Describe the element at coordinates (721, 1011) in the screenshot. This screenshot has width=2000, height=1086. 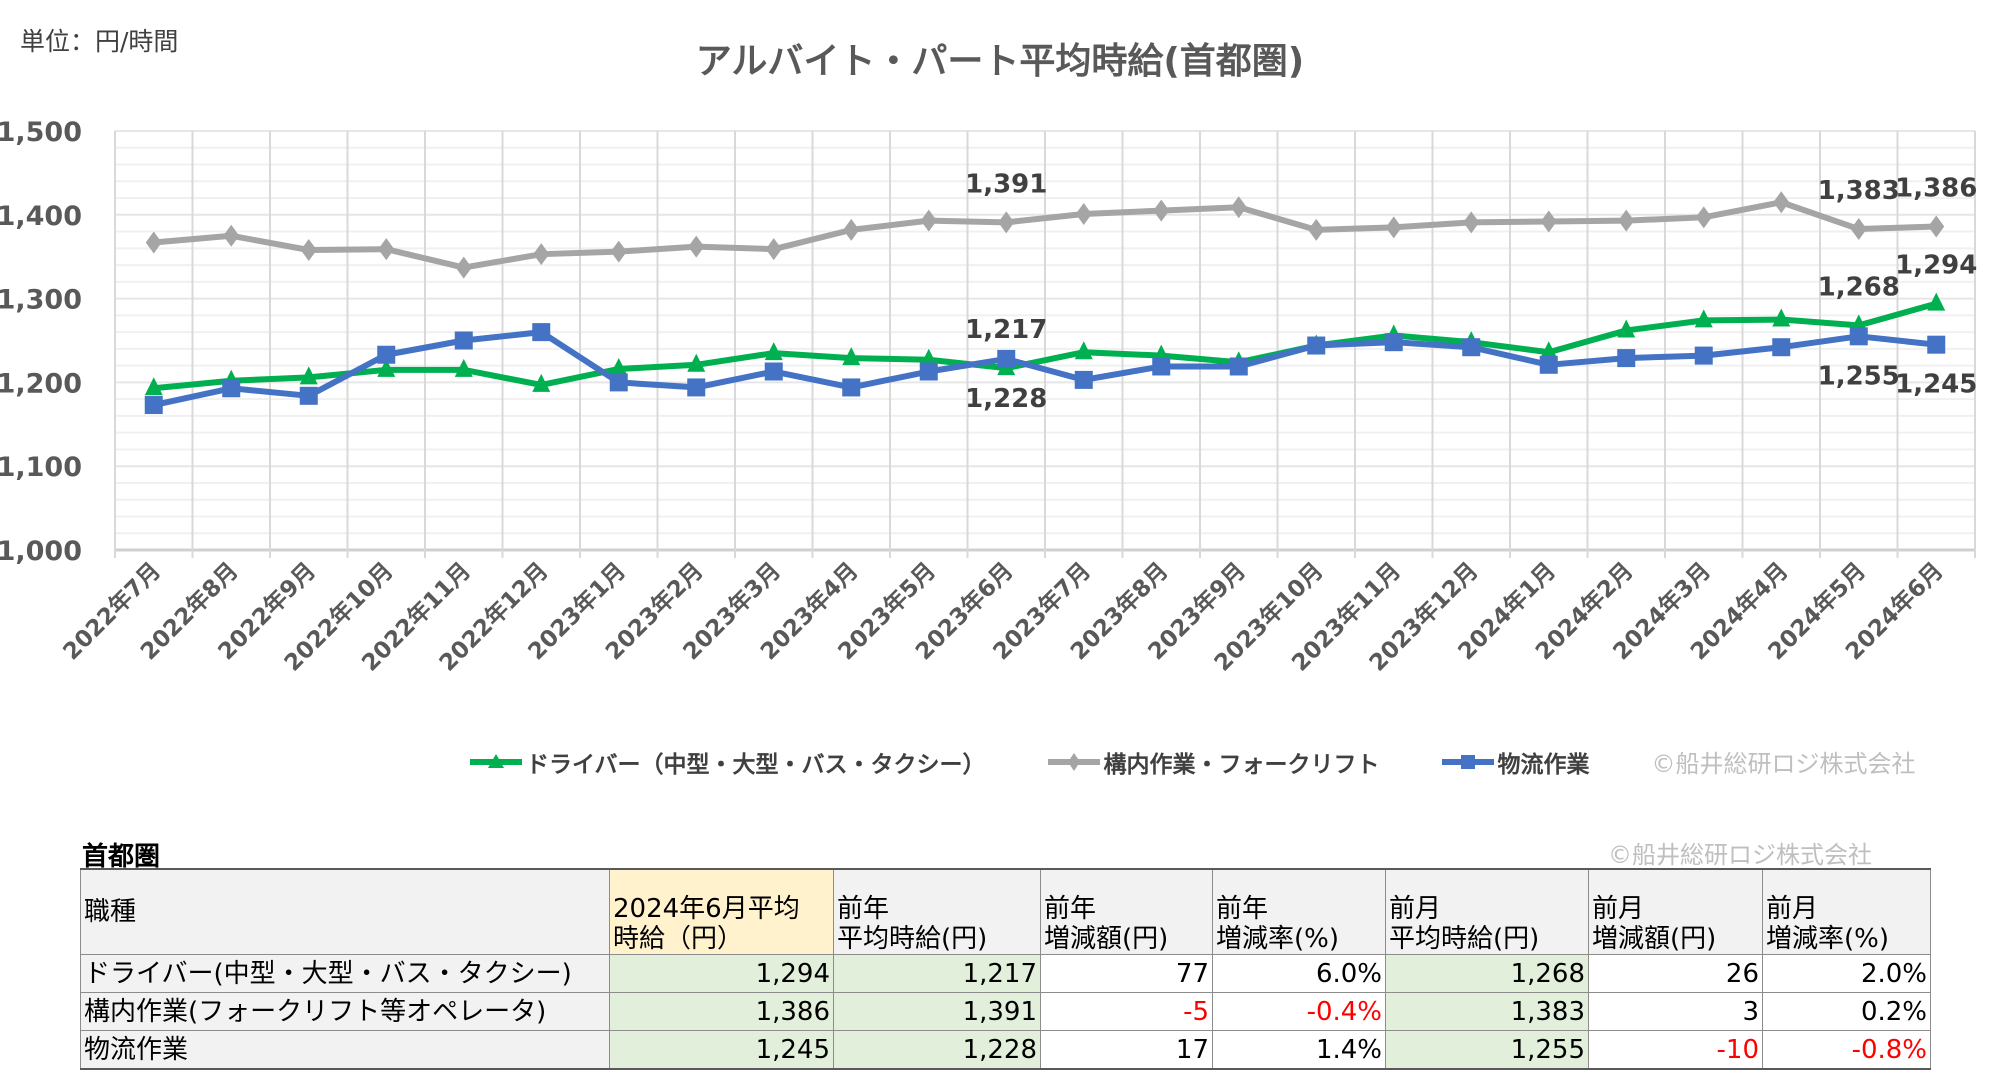
I see `value-cell: 1,386` at that location.